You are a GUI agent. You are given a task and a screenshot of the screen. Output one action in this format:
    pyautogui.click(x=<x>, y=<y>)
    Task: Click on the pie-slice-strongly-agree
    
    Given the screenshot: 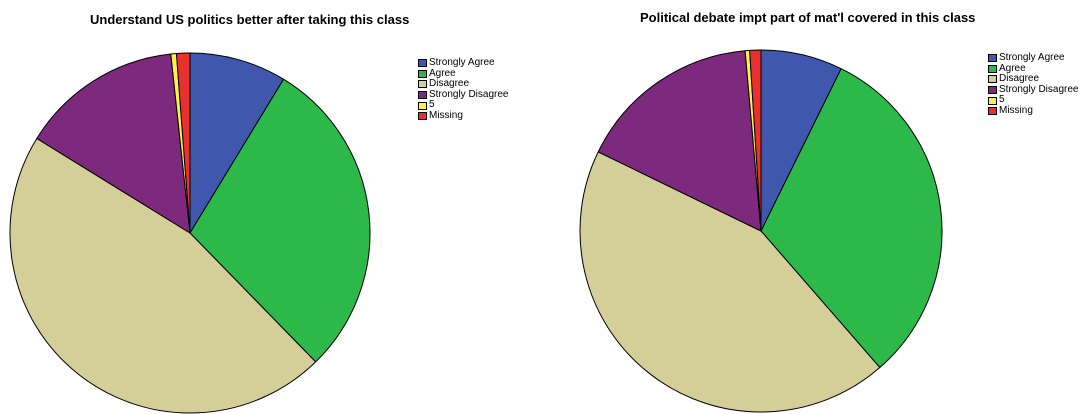 What is the action you would take?
    pyautogui.click(x=237, y=143)
    